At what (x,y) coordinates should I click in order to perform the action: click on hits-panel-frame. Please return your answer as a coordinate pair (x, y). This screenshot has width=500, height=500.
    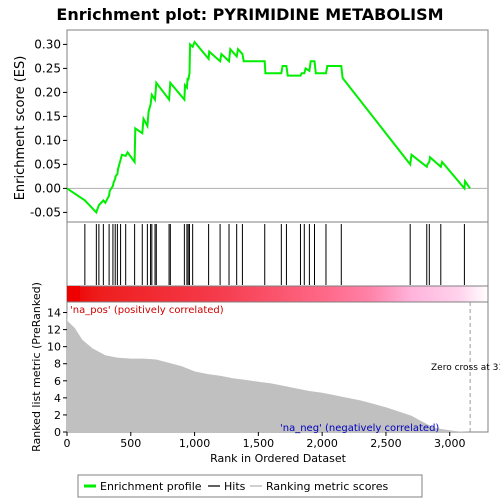
    Looking at the image, I should click on (277, 254).